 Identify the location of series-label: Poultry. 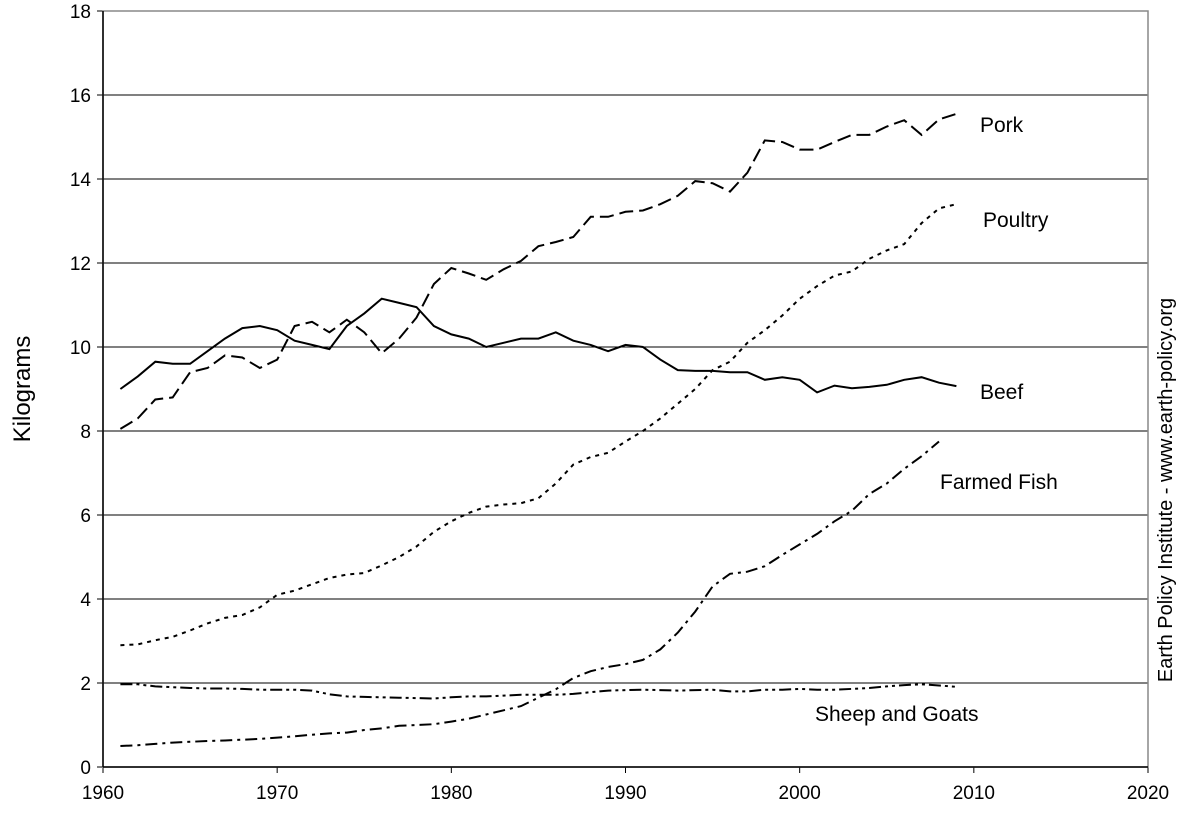
(1016, 220).